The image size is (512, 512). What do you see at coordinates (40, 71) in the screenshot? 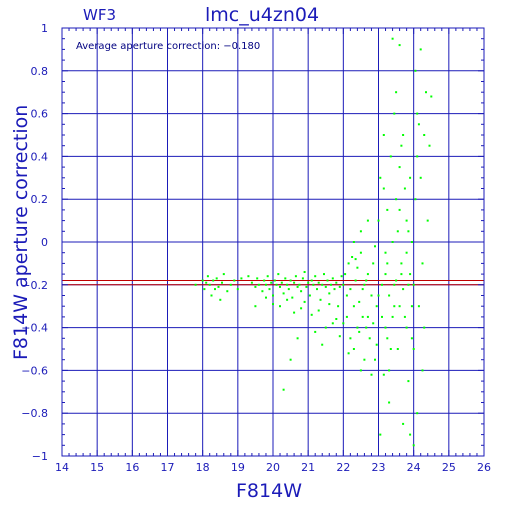
I see `y-tick-label: 0.8` at bounding box center [40, 71].